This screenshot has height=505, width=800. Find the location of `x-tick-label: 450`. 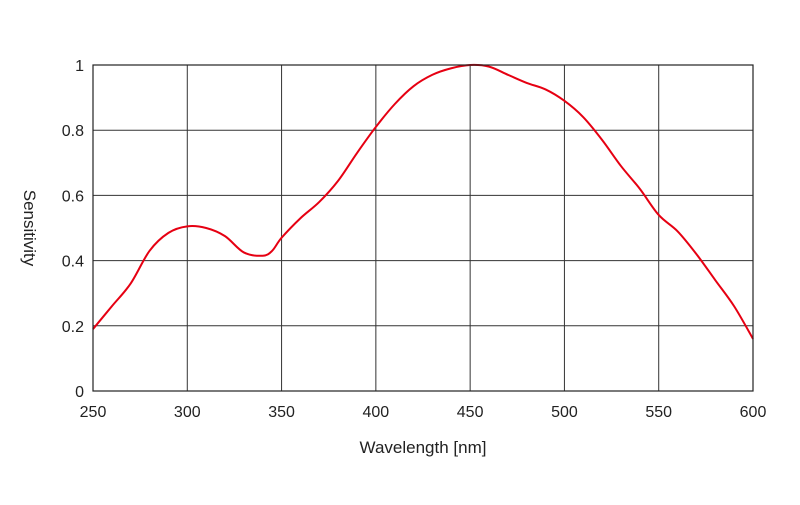

x-tick-label: 450 is located at coordinates (470, 412).